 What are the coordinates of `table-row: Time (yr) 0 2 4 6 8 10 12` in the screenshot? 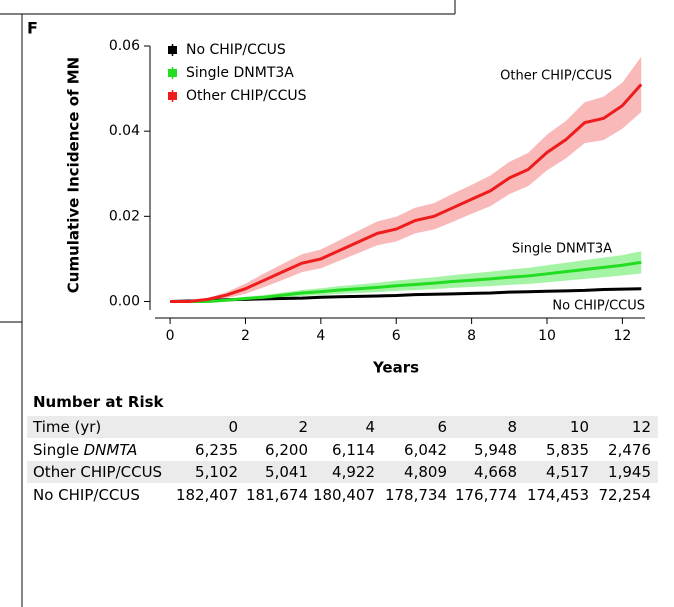 It's located at (342, 427).